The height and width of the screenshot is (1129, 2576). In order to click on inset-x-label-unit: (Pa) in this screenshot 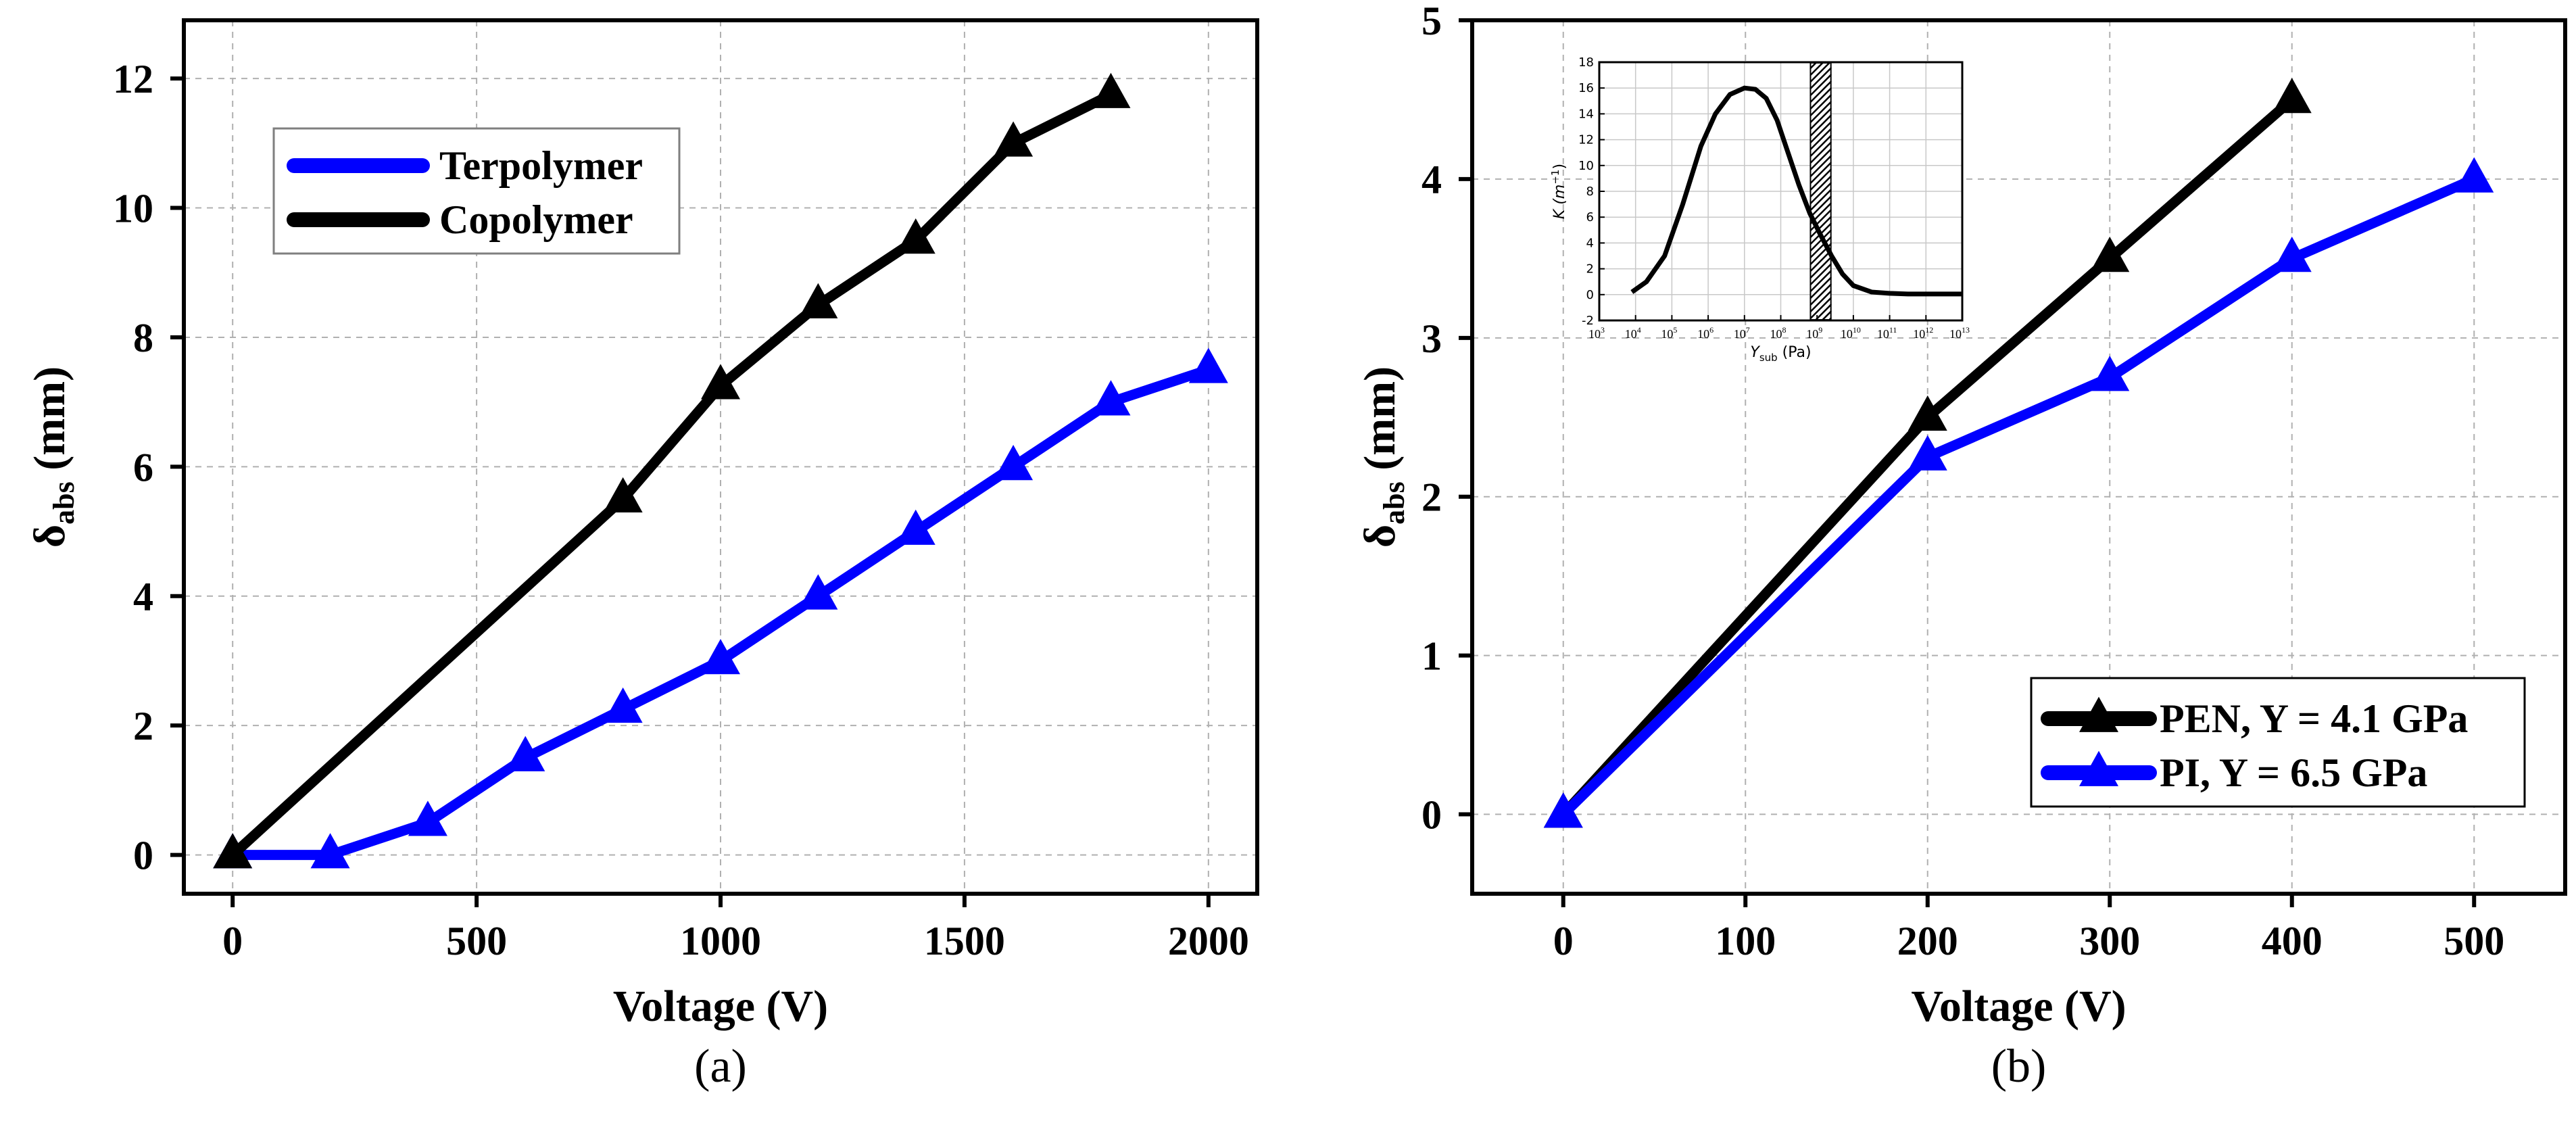, I will do `click(1795, 352)`.